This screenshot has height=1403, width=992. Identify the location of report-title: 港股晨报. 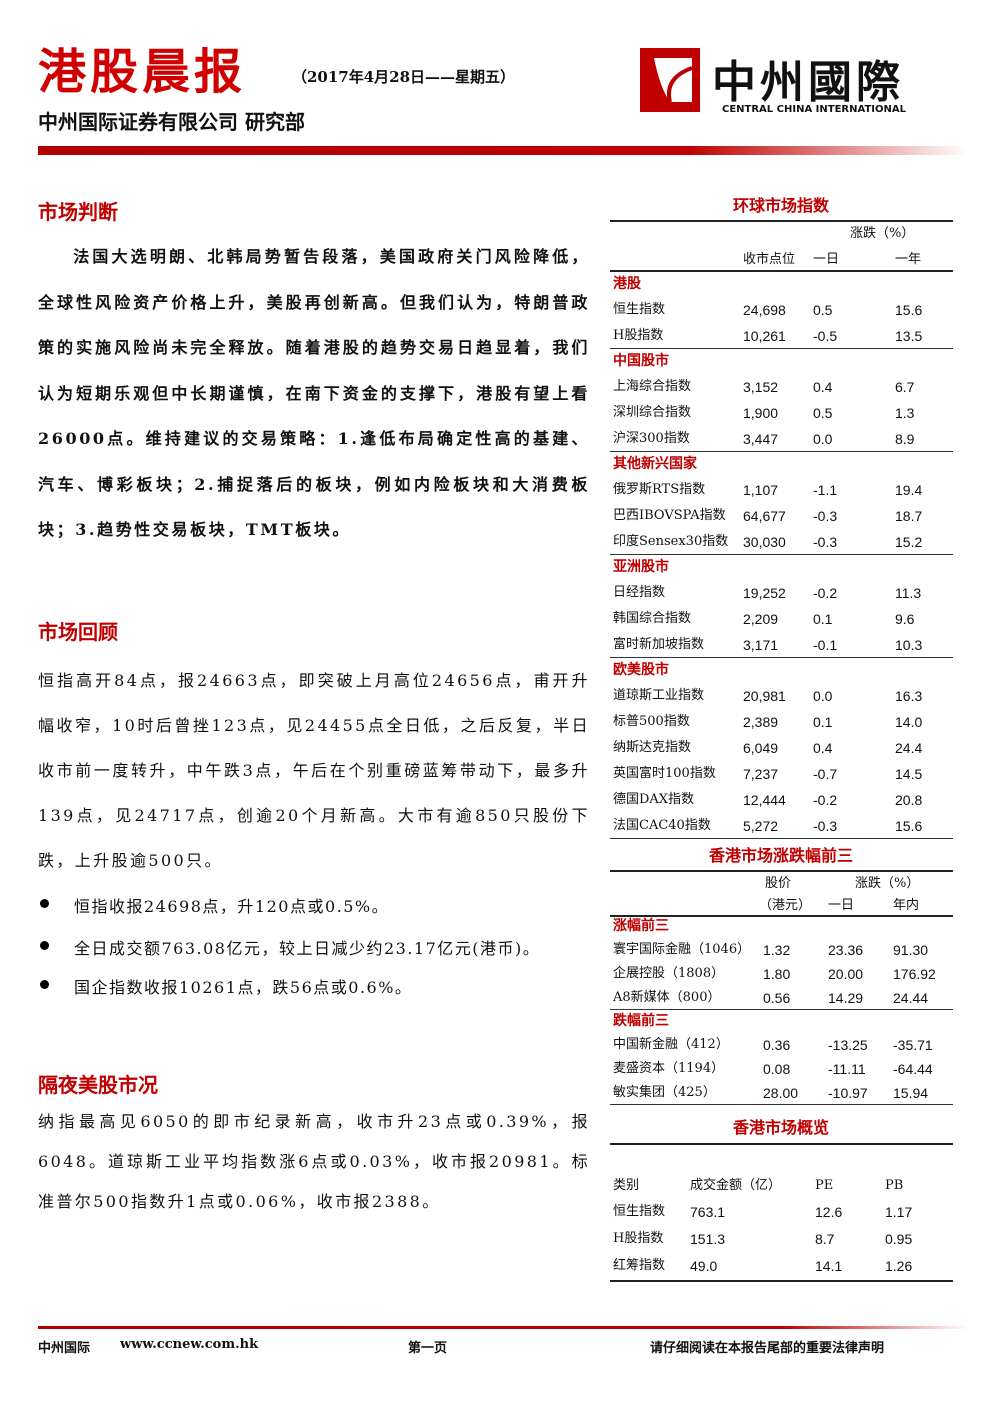
(142, 72).